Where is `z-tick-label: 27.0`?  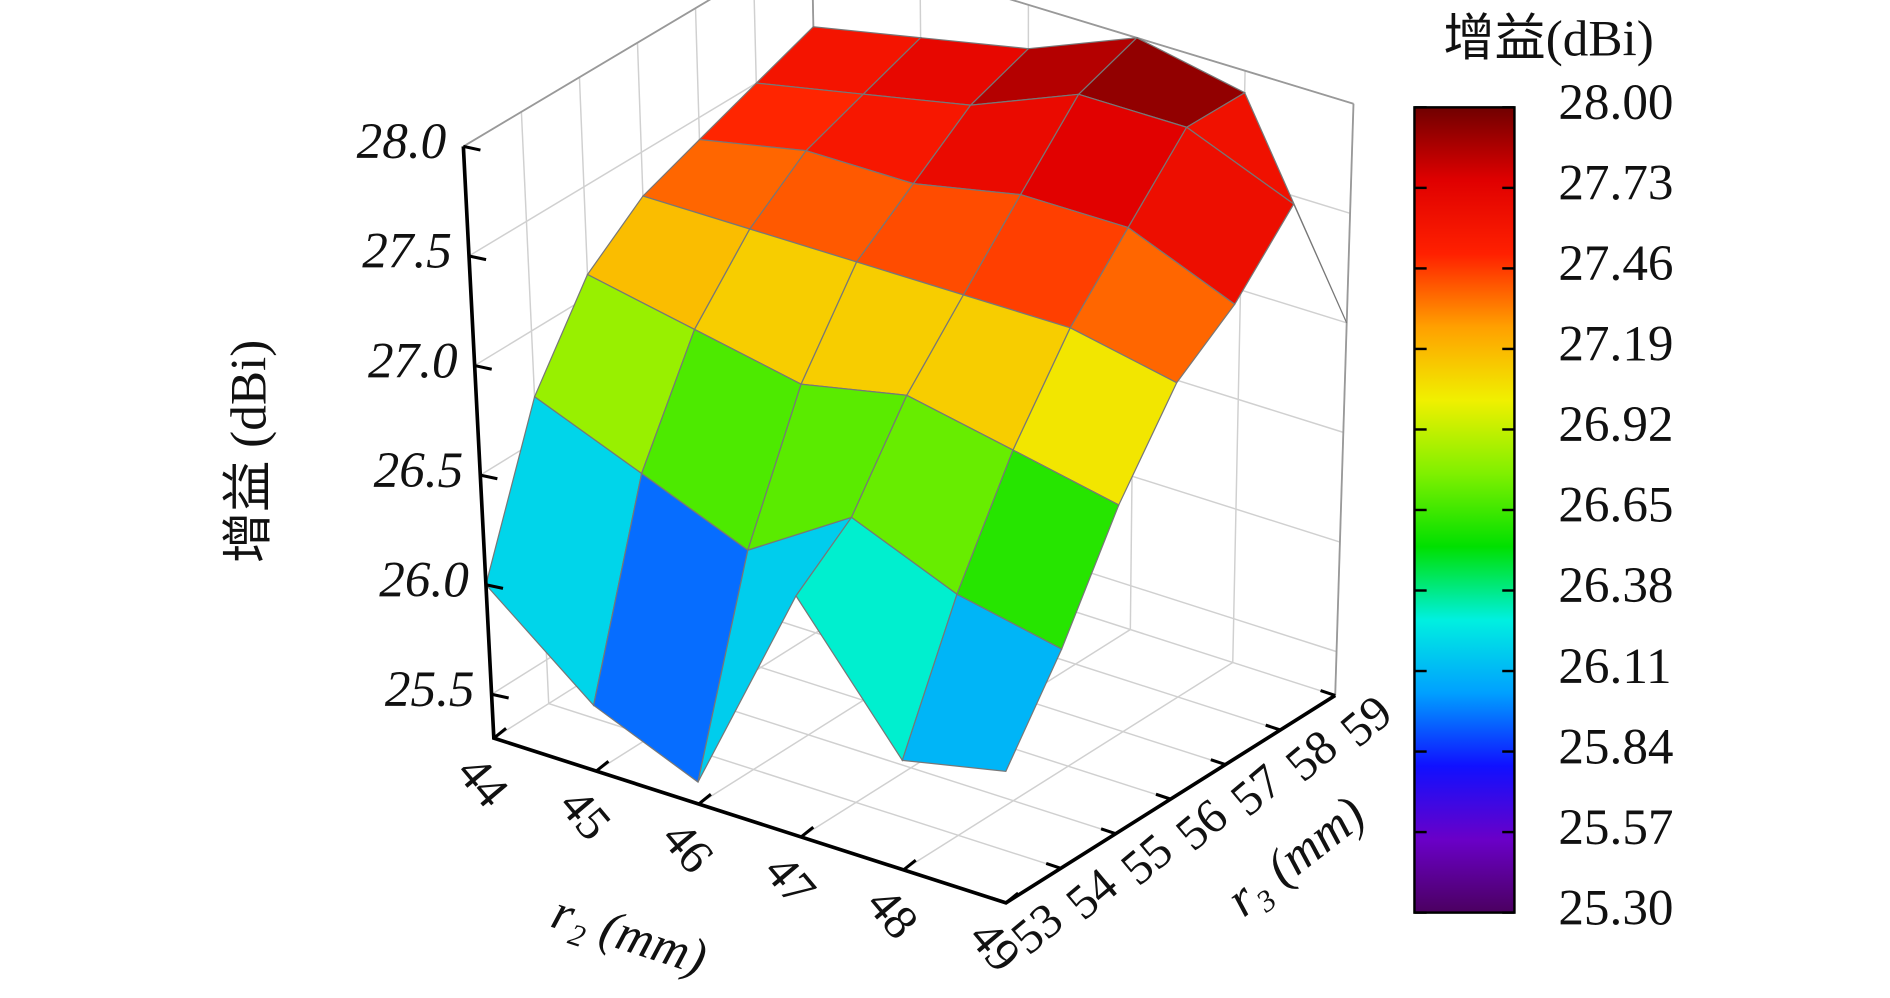
z-tick-label: 27.0 is located at coordinates (413, 360).